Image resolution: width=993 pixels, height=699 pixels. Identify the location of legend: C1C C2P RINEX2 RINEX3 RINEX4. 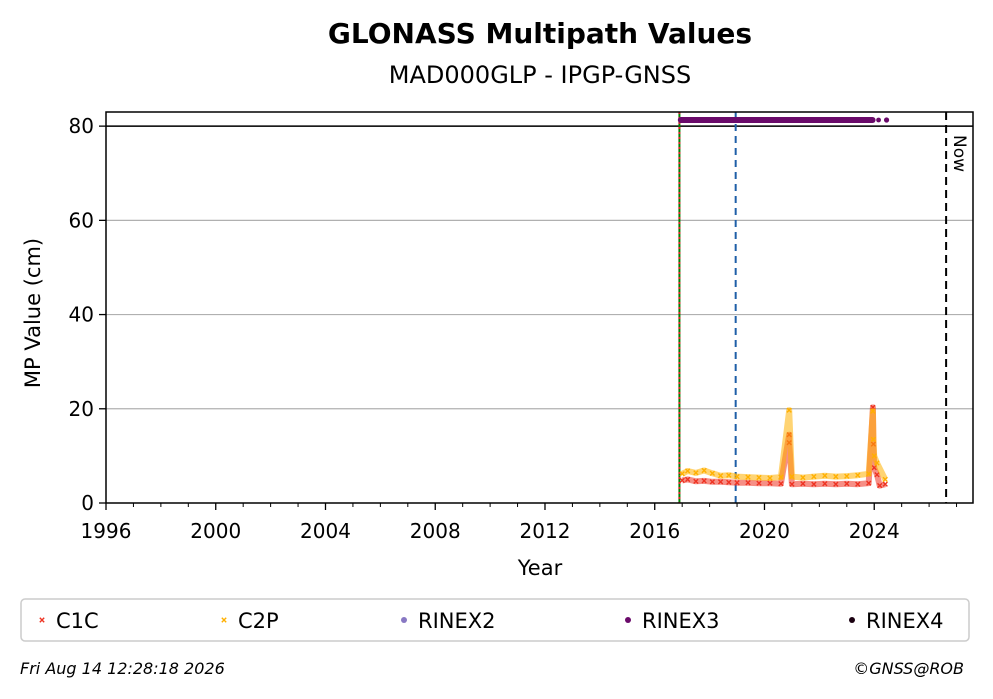
(495, 620).